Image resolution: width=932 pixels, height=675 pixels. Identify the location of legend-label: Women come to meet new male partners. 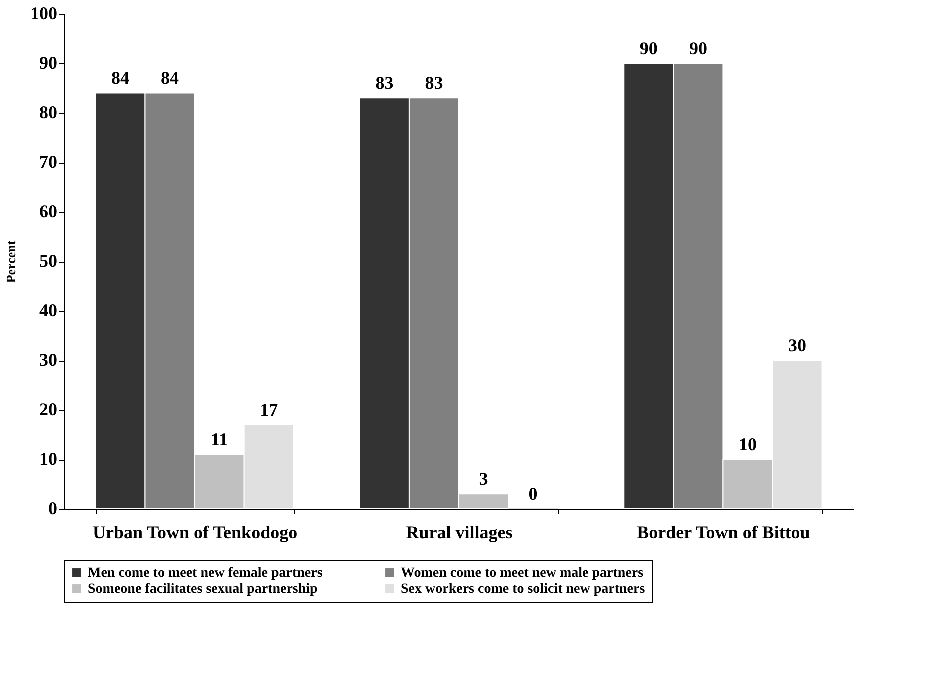
(522, 573).